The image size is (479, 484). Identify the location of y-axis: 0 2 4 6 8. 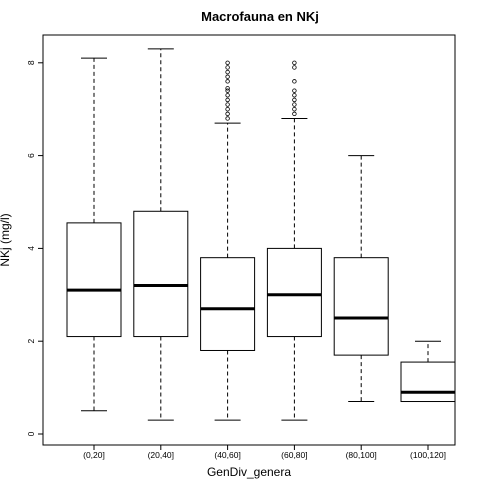
(34, 248).